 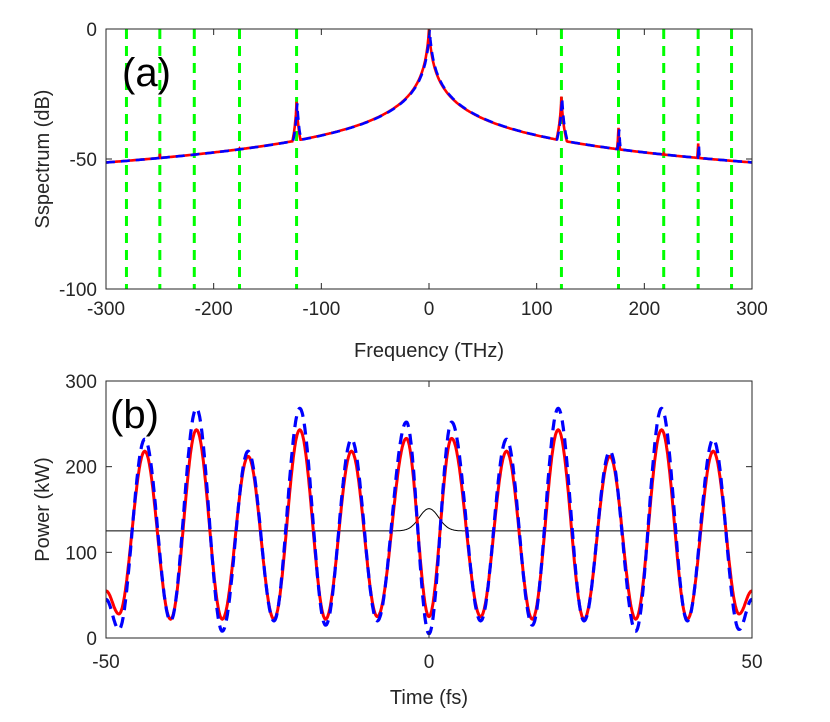 I want to click on y-tick-label: 100, so click(x=81, y=553).